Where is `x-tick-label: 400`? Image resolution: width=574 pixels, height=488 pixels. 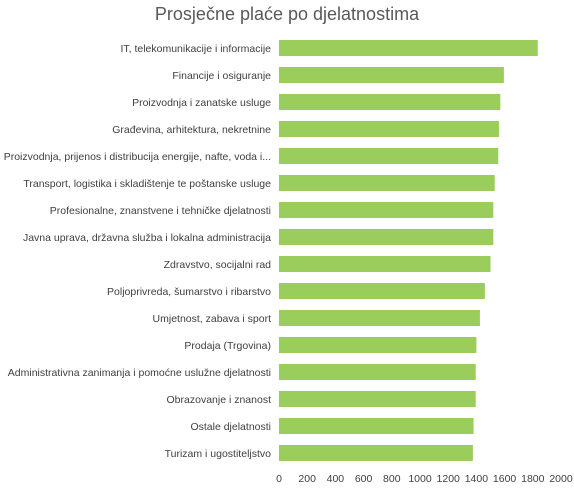
x-tick-label: 400 is located at coordinates (336, 479).